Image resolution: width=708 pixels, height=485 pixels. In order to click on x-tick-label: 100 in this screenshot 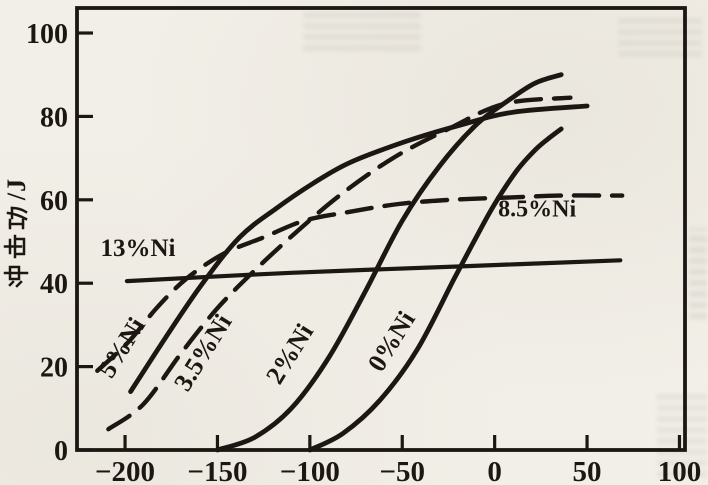, I will do `click(680, 470)`.